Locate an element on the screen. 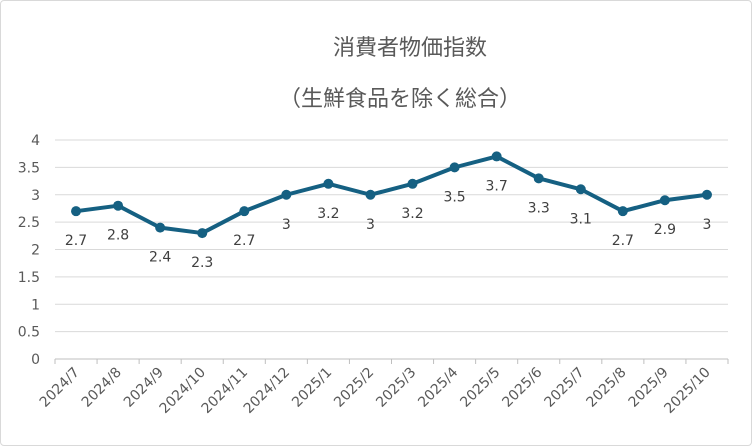 The width and height of the screenshot is (752, 446). chart-title-line1: 消費者物価指数 is located at coordinates (410, 48).